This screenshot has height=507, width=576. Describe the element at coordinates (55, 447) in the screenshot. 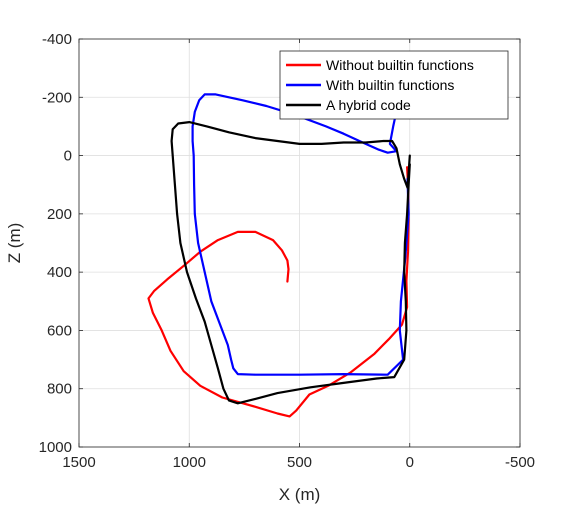

I see `y-tick-label: 1000` at that location.